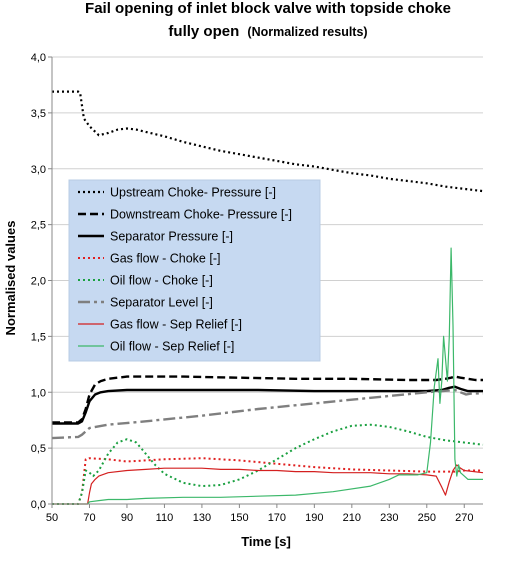 The width and height of the screenshot is (507, 561). What do you see at coordinates (202, 518) in the screenshot?
I see `x-tick-label: 130` at bounding box center [202, 518].